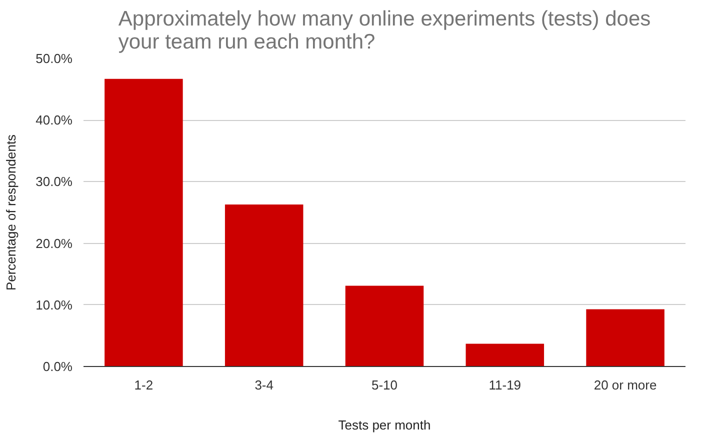 The width and height of the screenshot is (705, 435). Describe the element at coordinates (57, 366) in the screenshot. I see `y-tick-label: 0.0%` at that location.